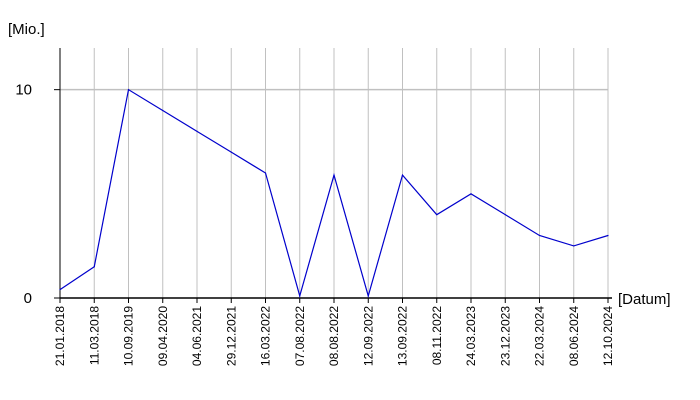  Describe the element at coordinates (129, 336) in the screenshot. I see `x-tick-label: 10.09.2019` at that location.